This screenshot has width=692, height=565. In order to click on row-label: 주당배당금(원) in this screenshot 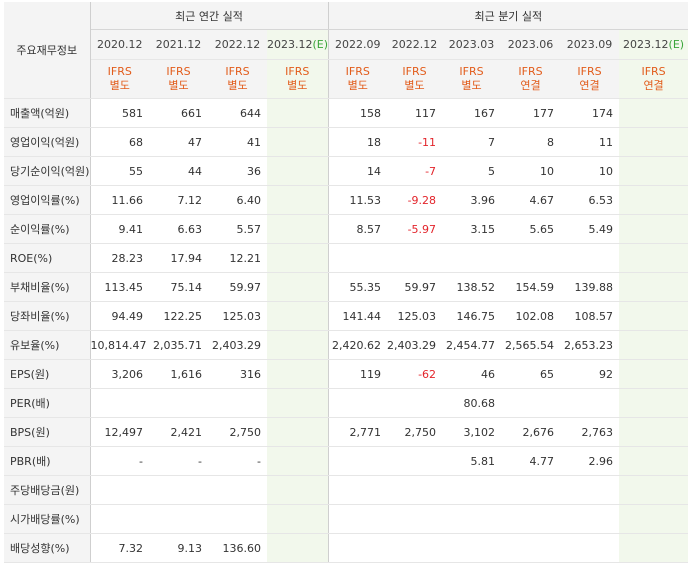, I will do `click(47, 490)`.